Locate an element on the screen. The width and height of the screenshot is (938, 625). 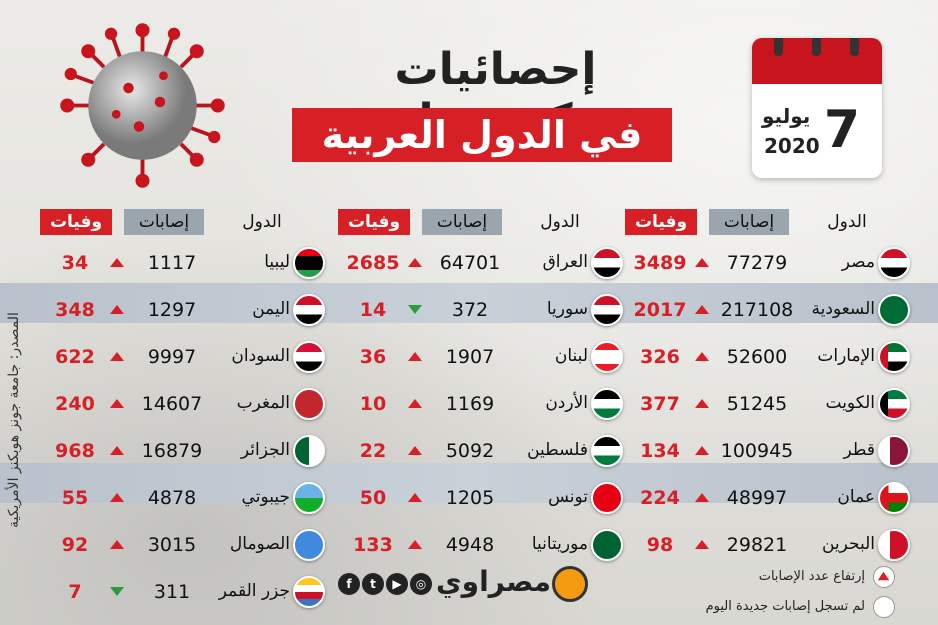
deaths-value: 55 is located at coordinates (75, 498).